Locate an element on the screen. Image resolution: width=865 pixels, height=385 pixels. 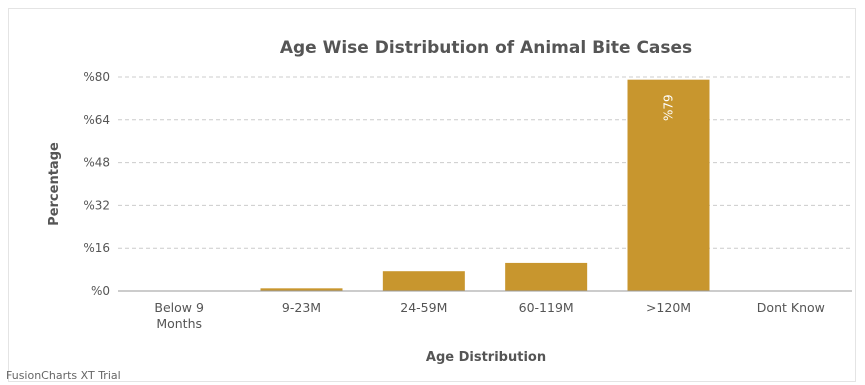
y-tick-labels: %0 %16 %32 %48 %64 %80 is located at coordinates (96, 184).